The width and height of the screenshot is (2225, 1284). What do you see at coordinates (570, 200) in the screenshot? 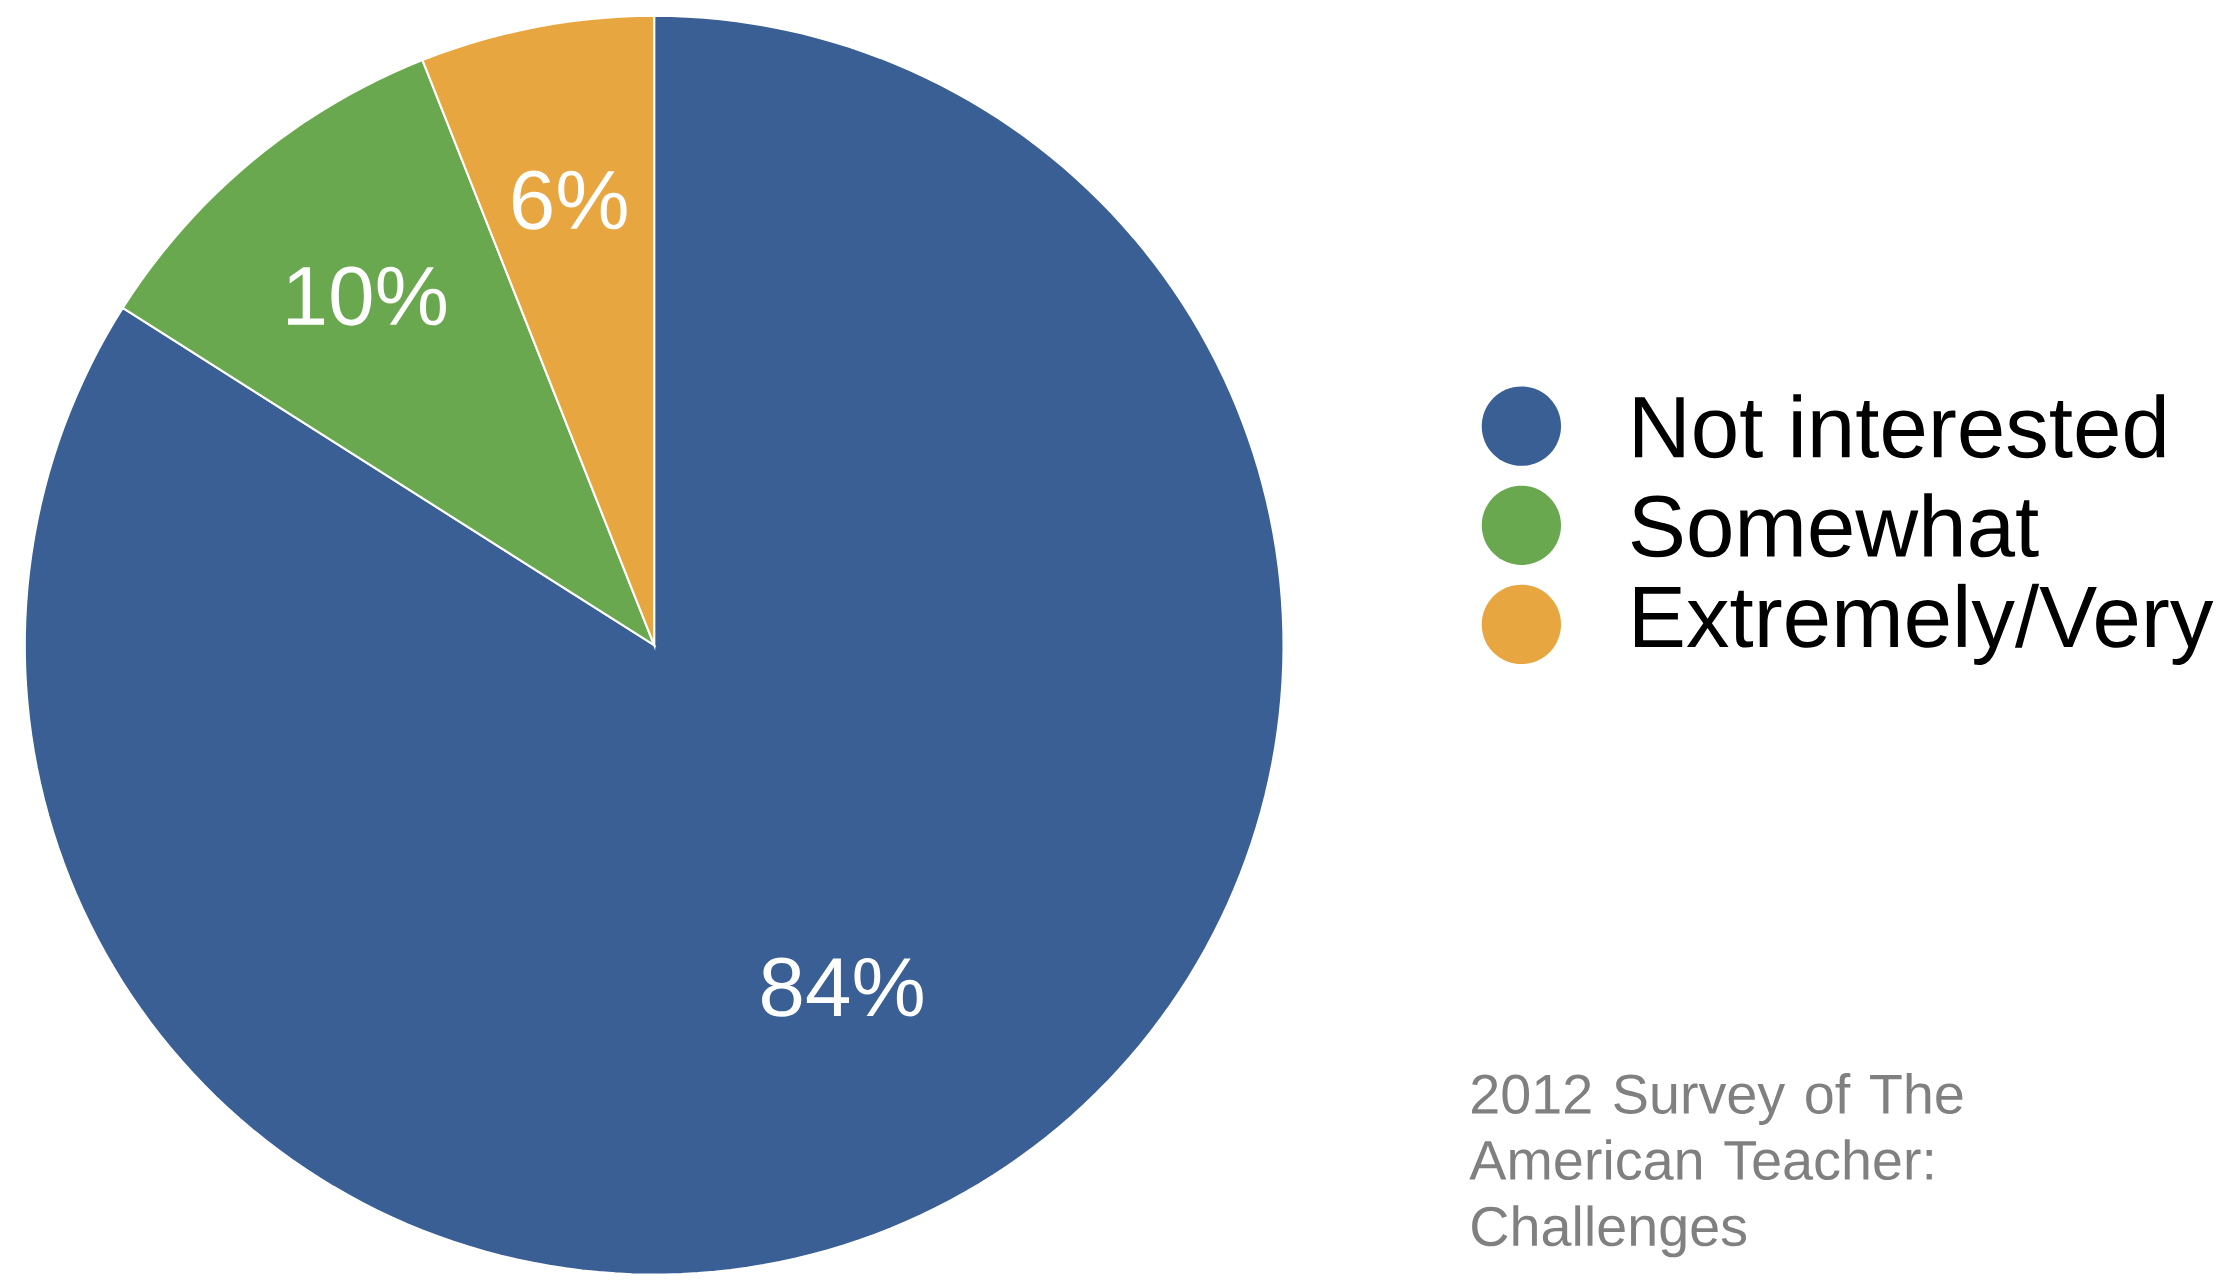
I see `data-label: 6%` at bounding box center [570, 200].